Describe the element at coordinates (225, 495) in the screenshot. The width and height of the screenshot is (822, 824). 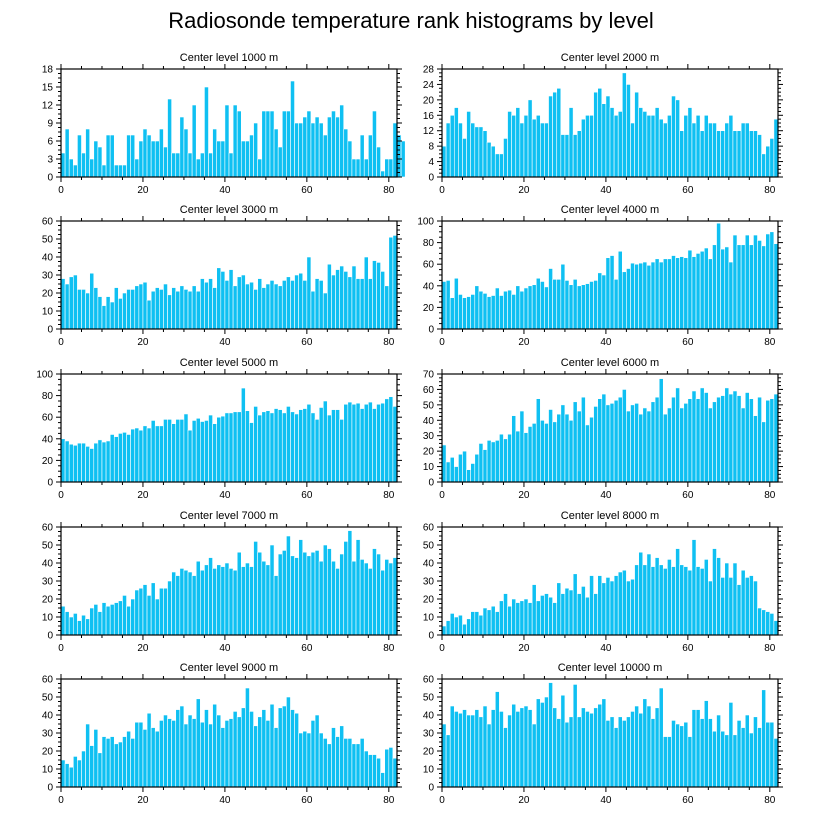
I see `x-tick-label: 40` at that location.